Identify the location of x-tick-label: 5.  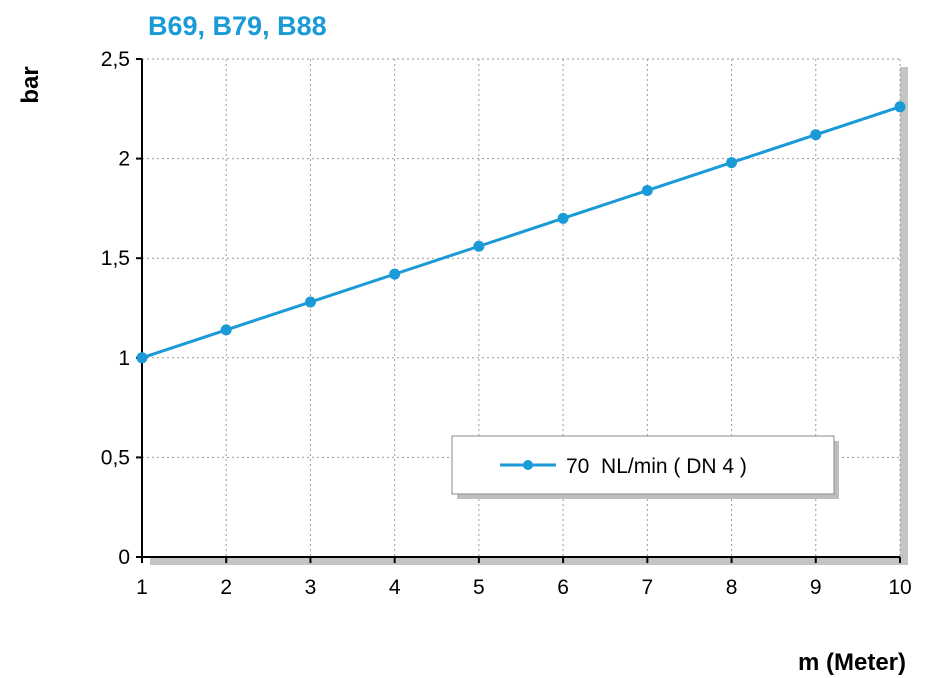
(479, 587).